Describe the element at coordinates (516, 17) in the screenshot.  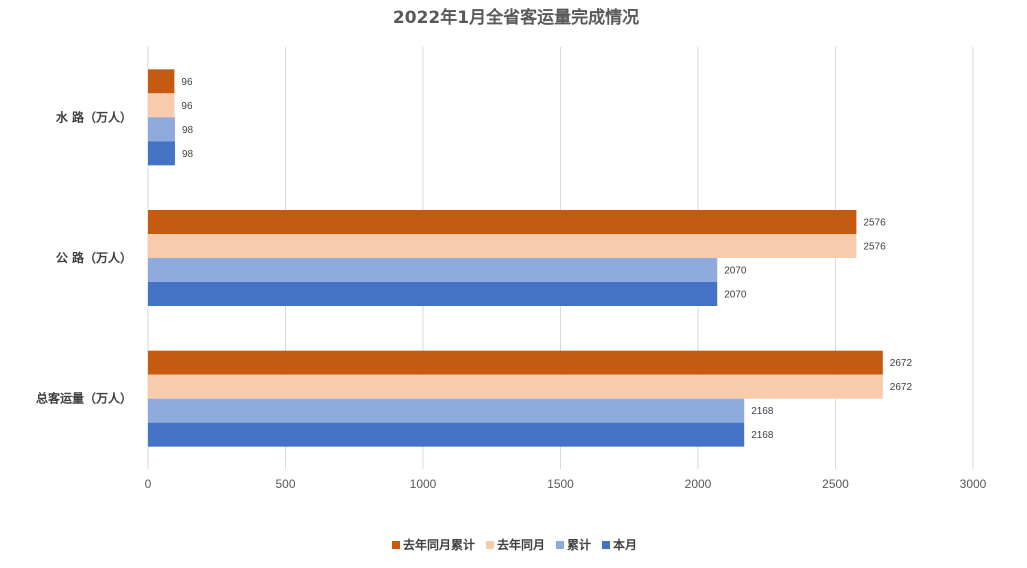
I see `chart-title: 2022年1月全省客运量完成情况` at that location.